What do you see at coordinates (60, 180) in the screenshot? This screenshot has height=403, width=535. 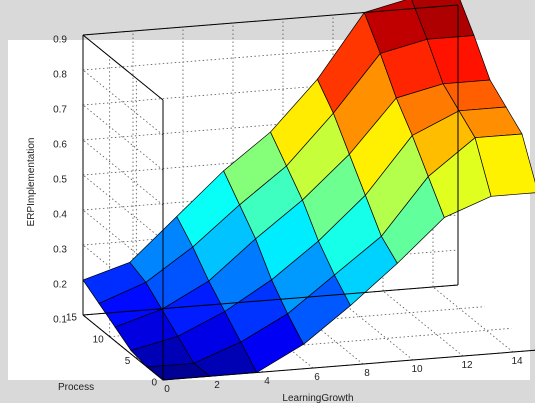 I see `z-tick-label: 0.5` at bounding box center [60, 180].